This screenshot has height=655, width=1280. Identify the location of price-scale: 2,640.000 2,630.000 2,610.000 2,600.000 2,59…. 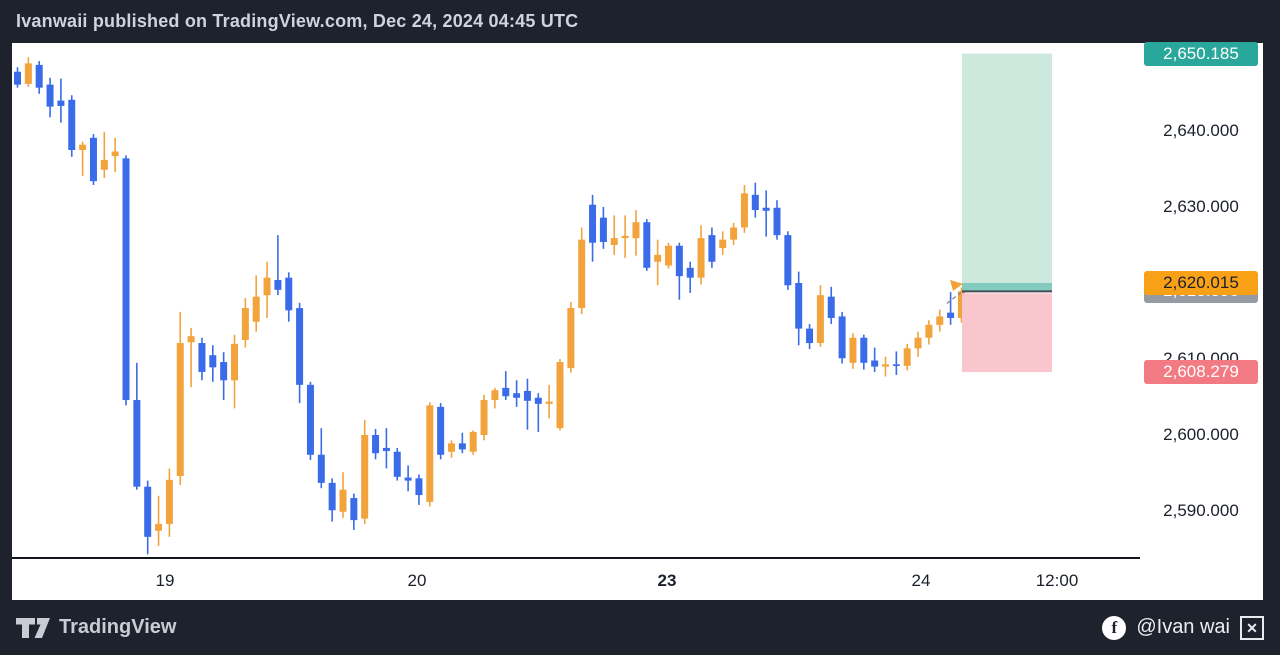
(1201, 320).